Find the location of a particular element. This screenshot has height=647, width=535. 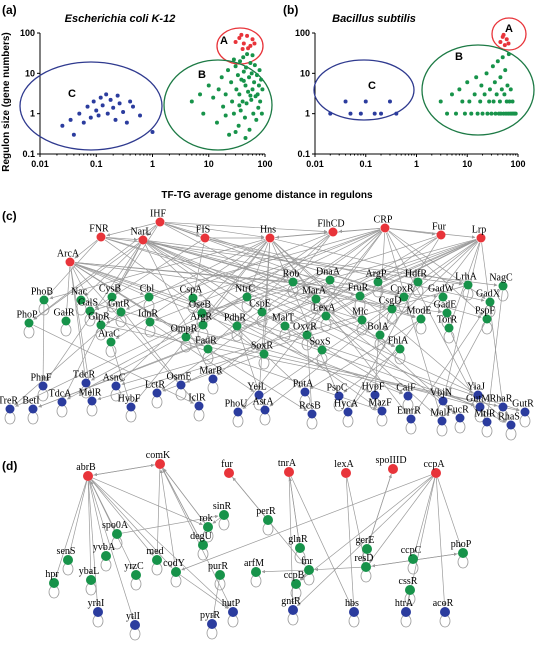

node-label: VbjN is located at coordinates (441, 393).